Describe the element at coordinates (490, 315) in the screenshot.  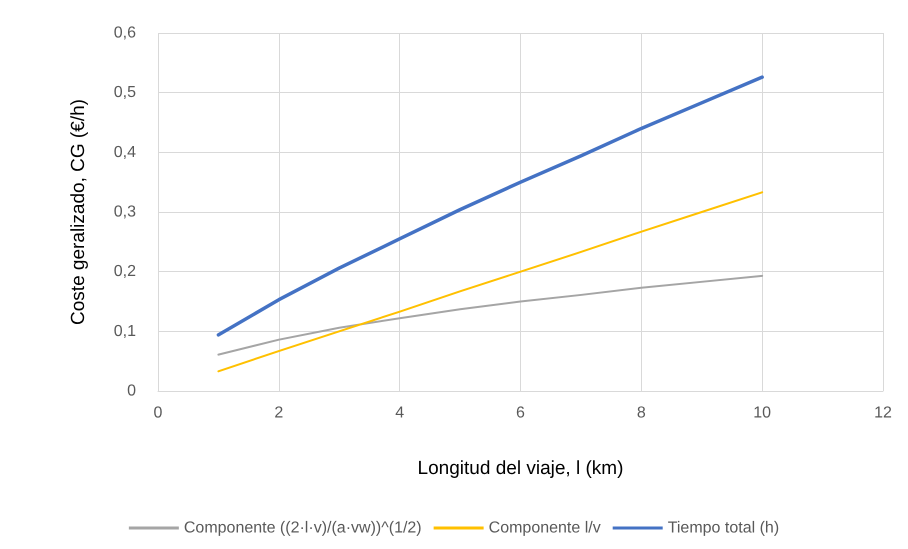
I see `line-series` at that location.